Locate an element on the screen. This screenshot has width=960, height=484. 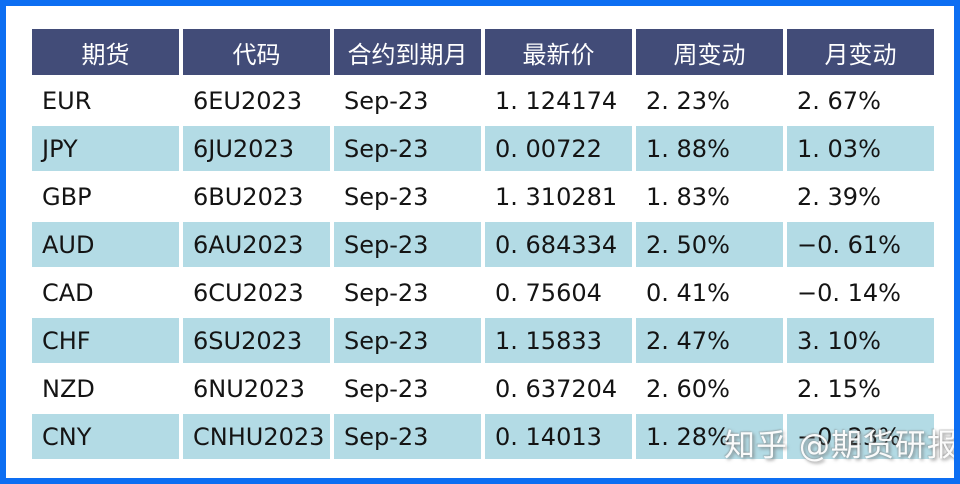
cell-future: CHF is located at coordinates (105, 340).